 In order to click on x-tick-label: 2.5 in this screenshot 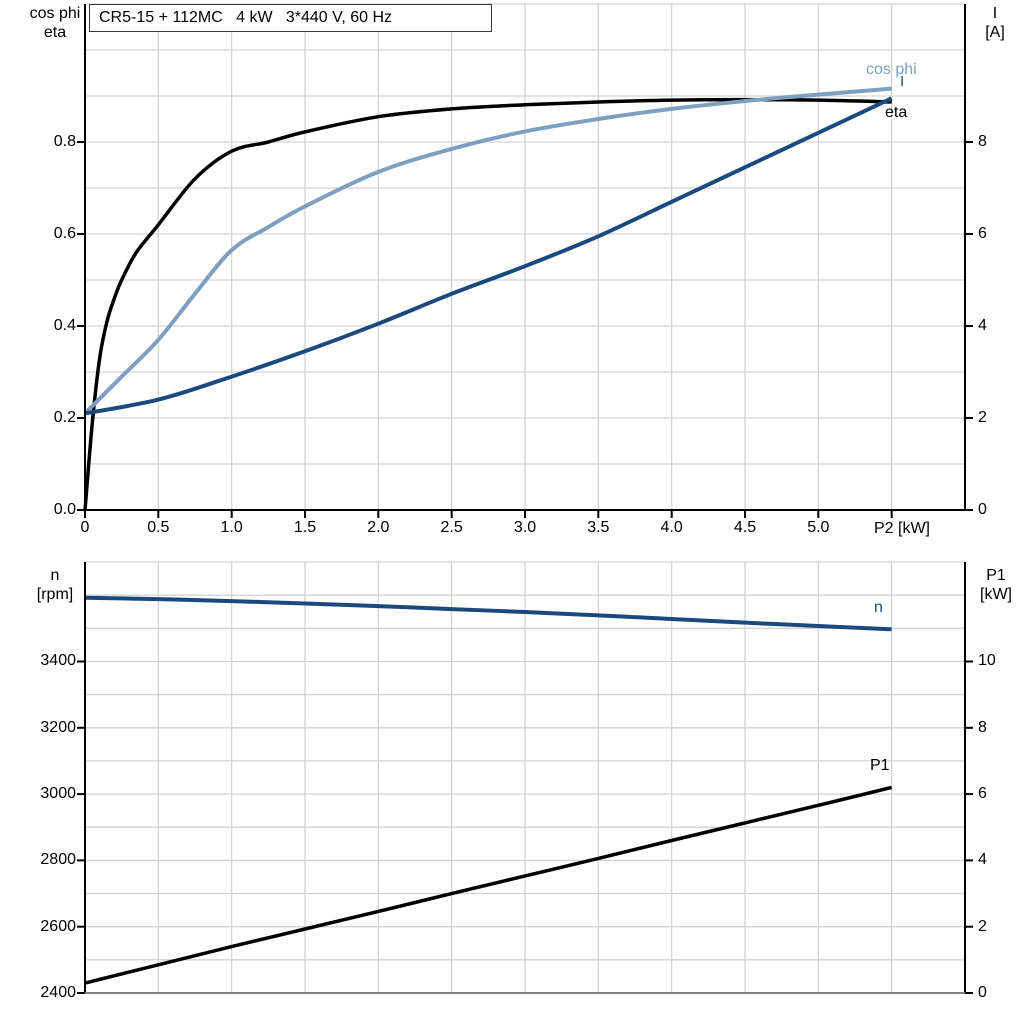, I will do `click(451, 527)`.